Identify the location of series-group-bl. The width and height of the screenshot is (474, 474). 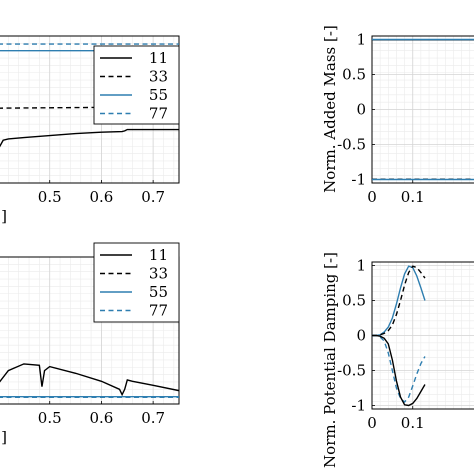
(89, 381).